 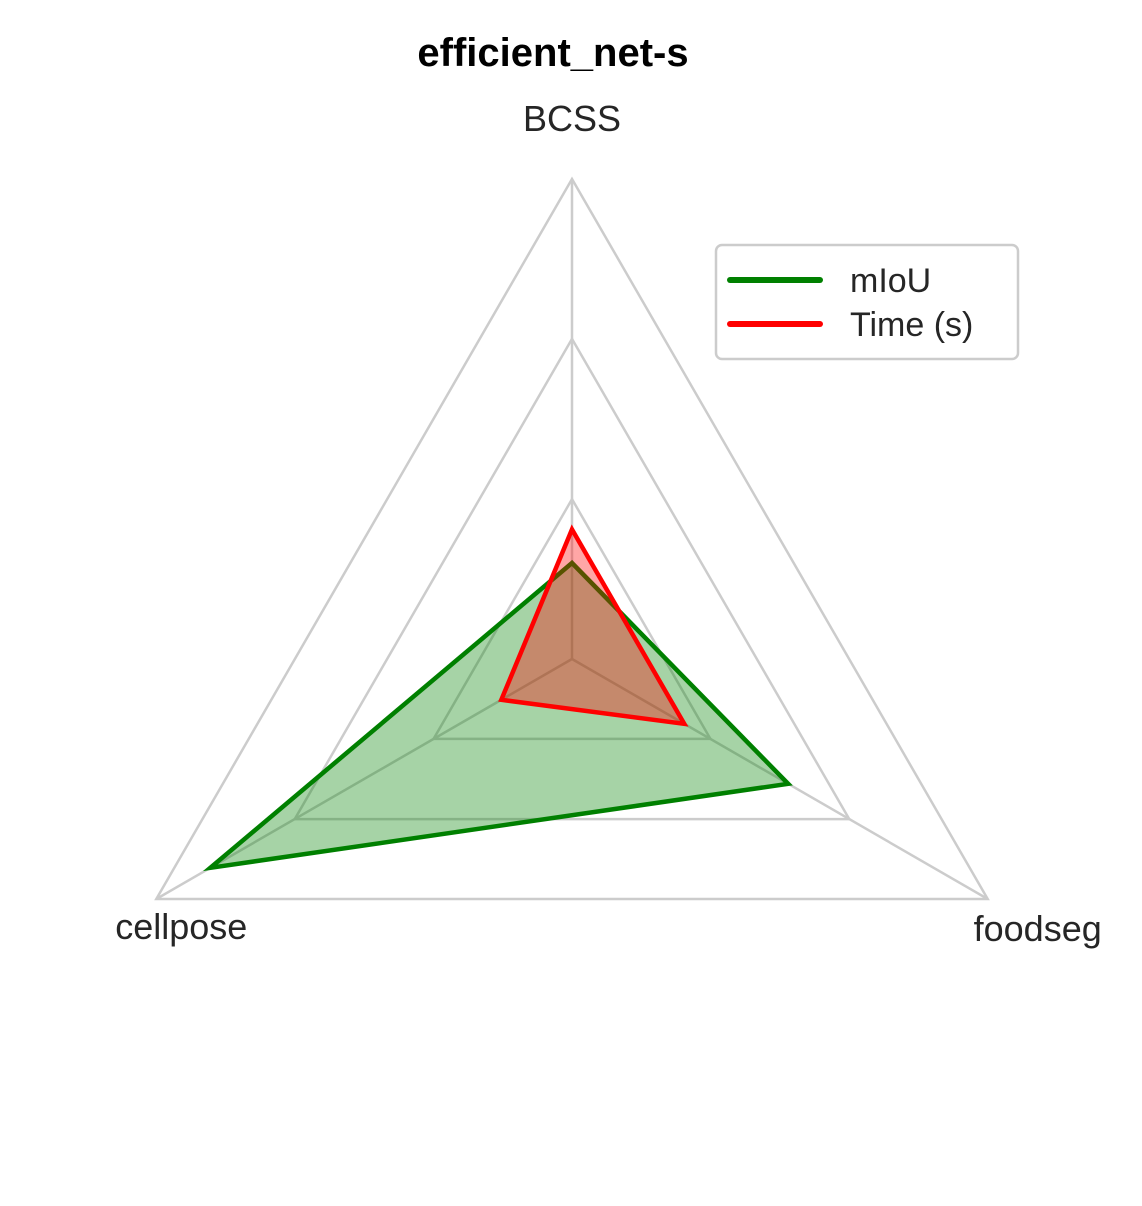 I want to click on legend: mIoU Time (s), so click(x=867, y=302).